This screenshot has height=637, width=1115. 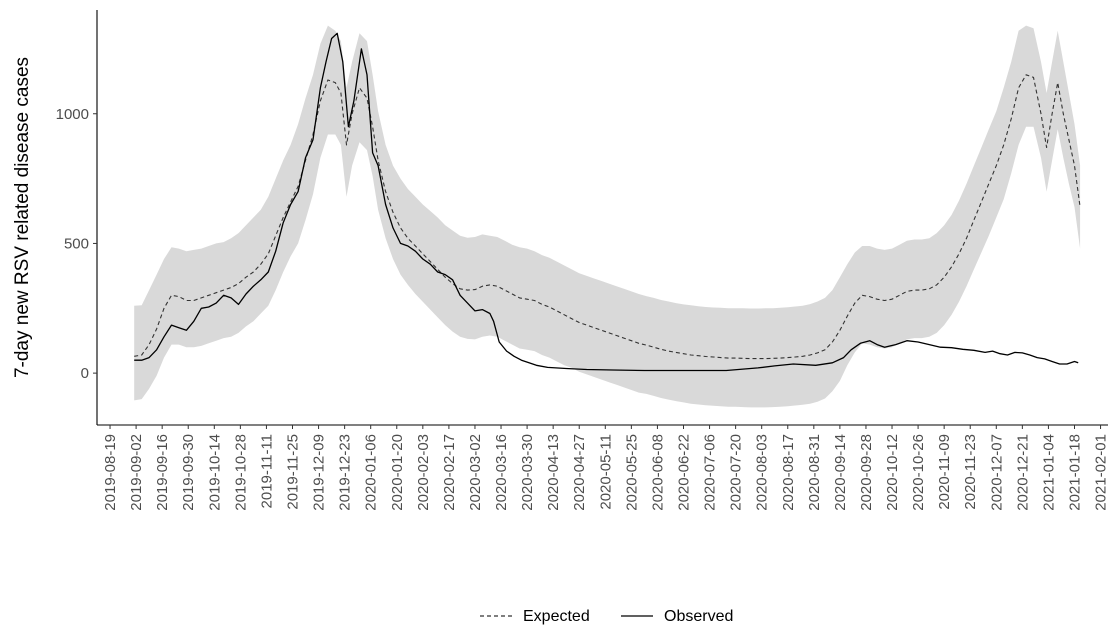 I want to click on x-tick-label: 2020-11-09, so click(x=944, y=472).